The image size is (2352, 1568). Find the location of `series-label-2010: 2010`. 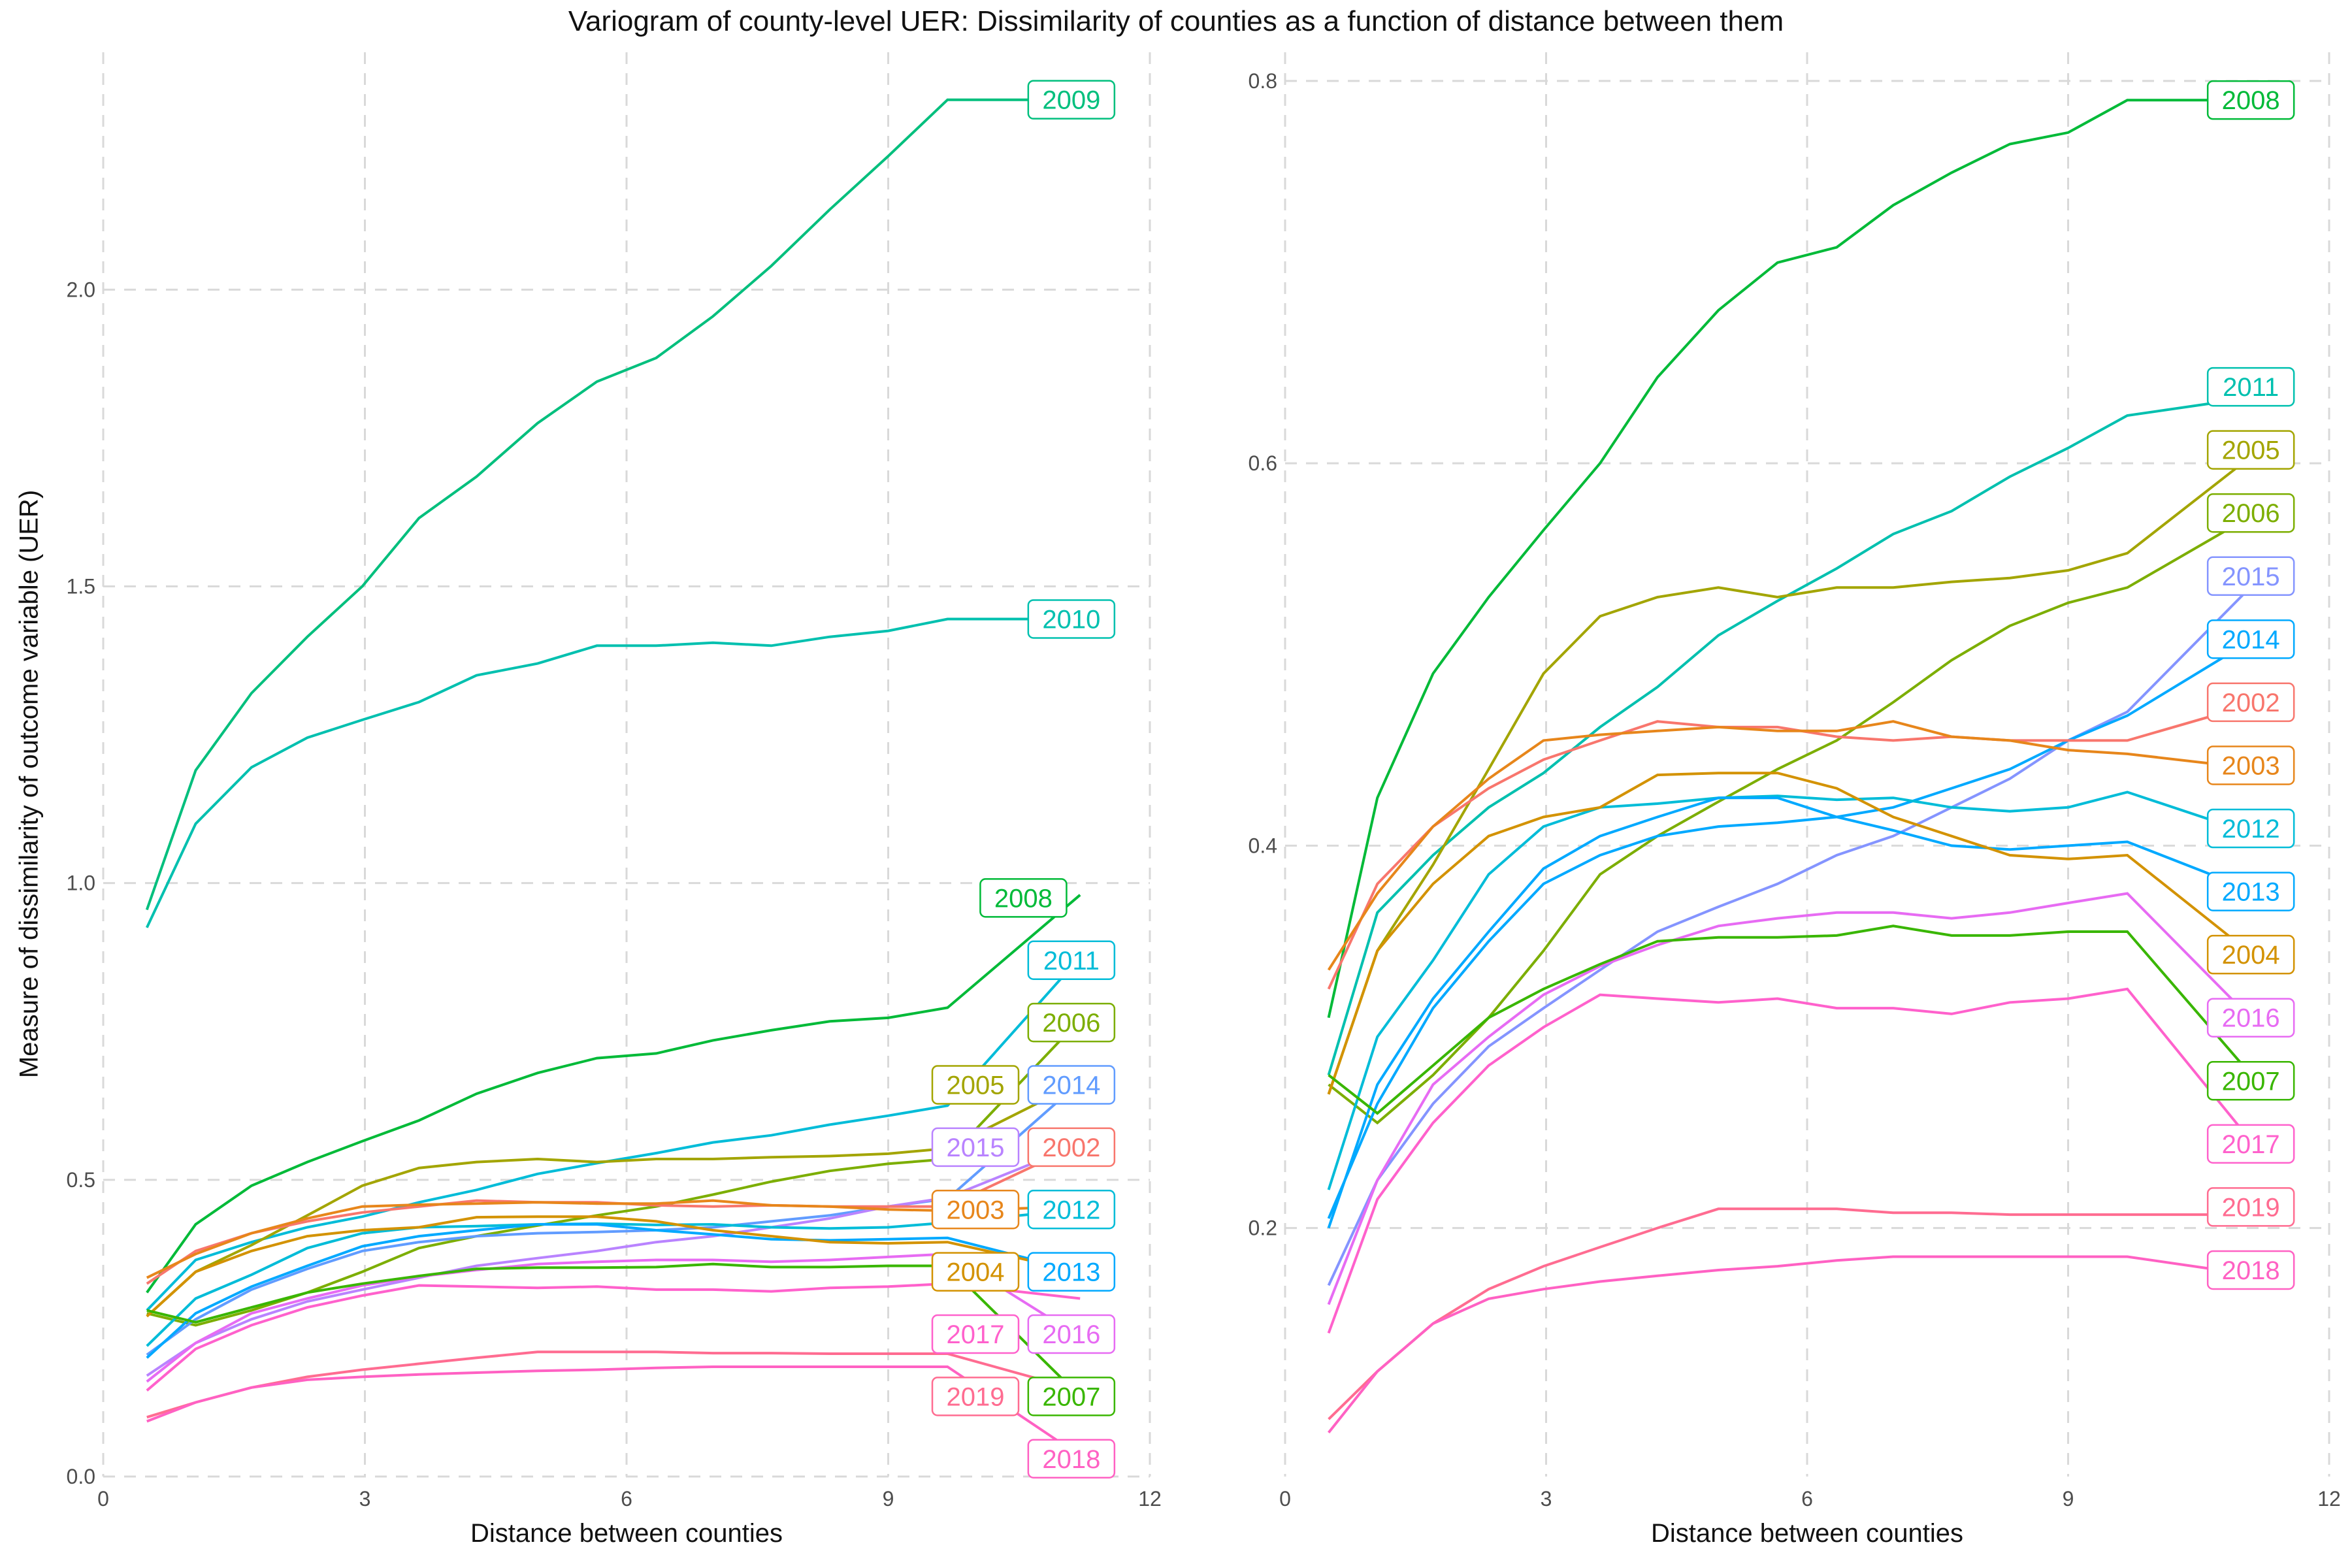

series-label-2010: 2010 is located at coordinates (1071, 619).